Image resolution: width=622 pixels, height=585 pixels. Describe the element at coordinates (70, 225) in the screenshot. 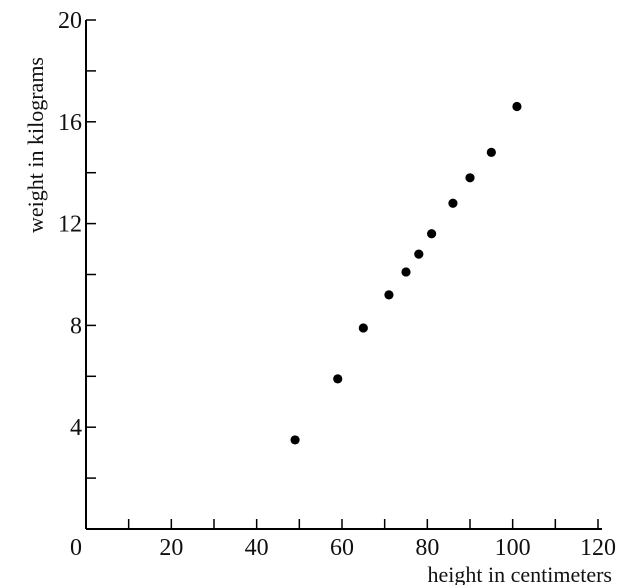

I see `y-tick-label: 12` at that location.